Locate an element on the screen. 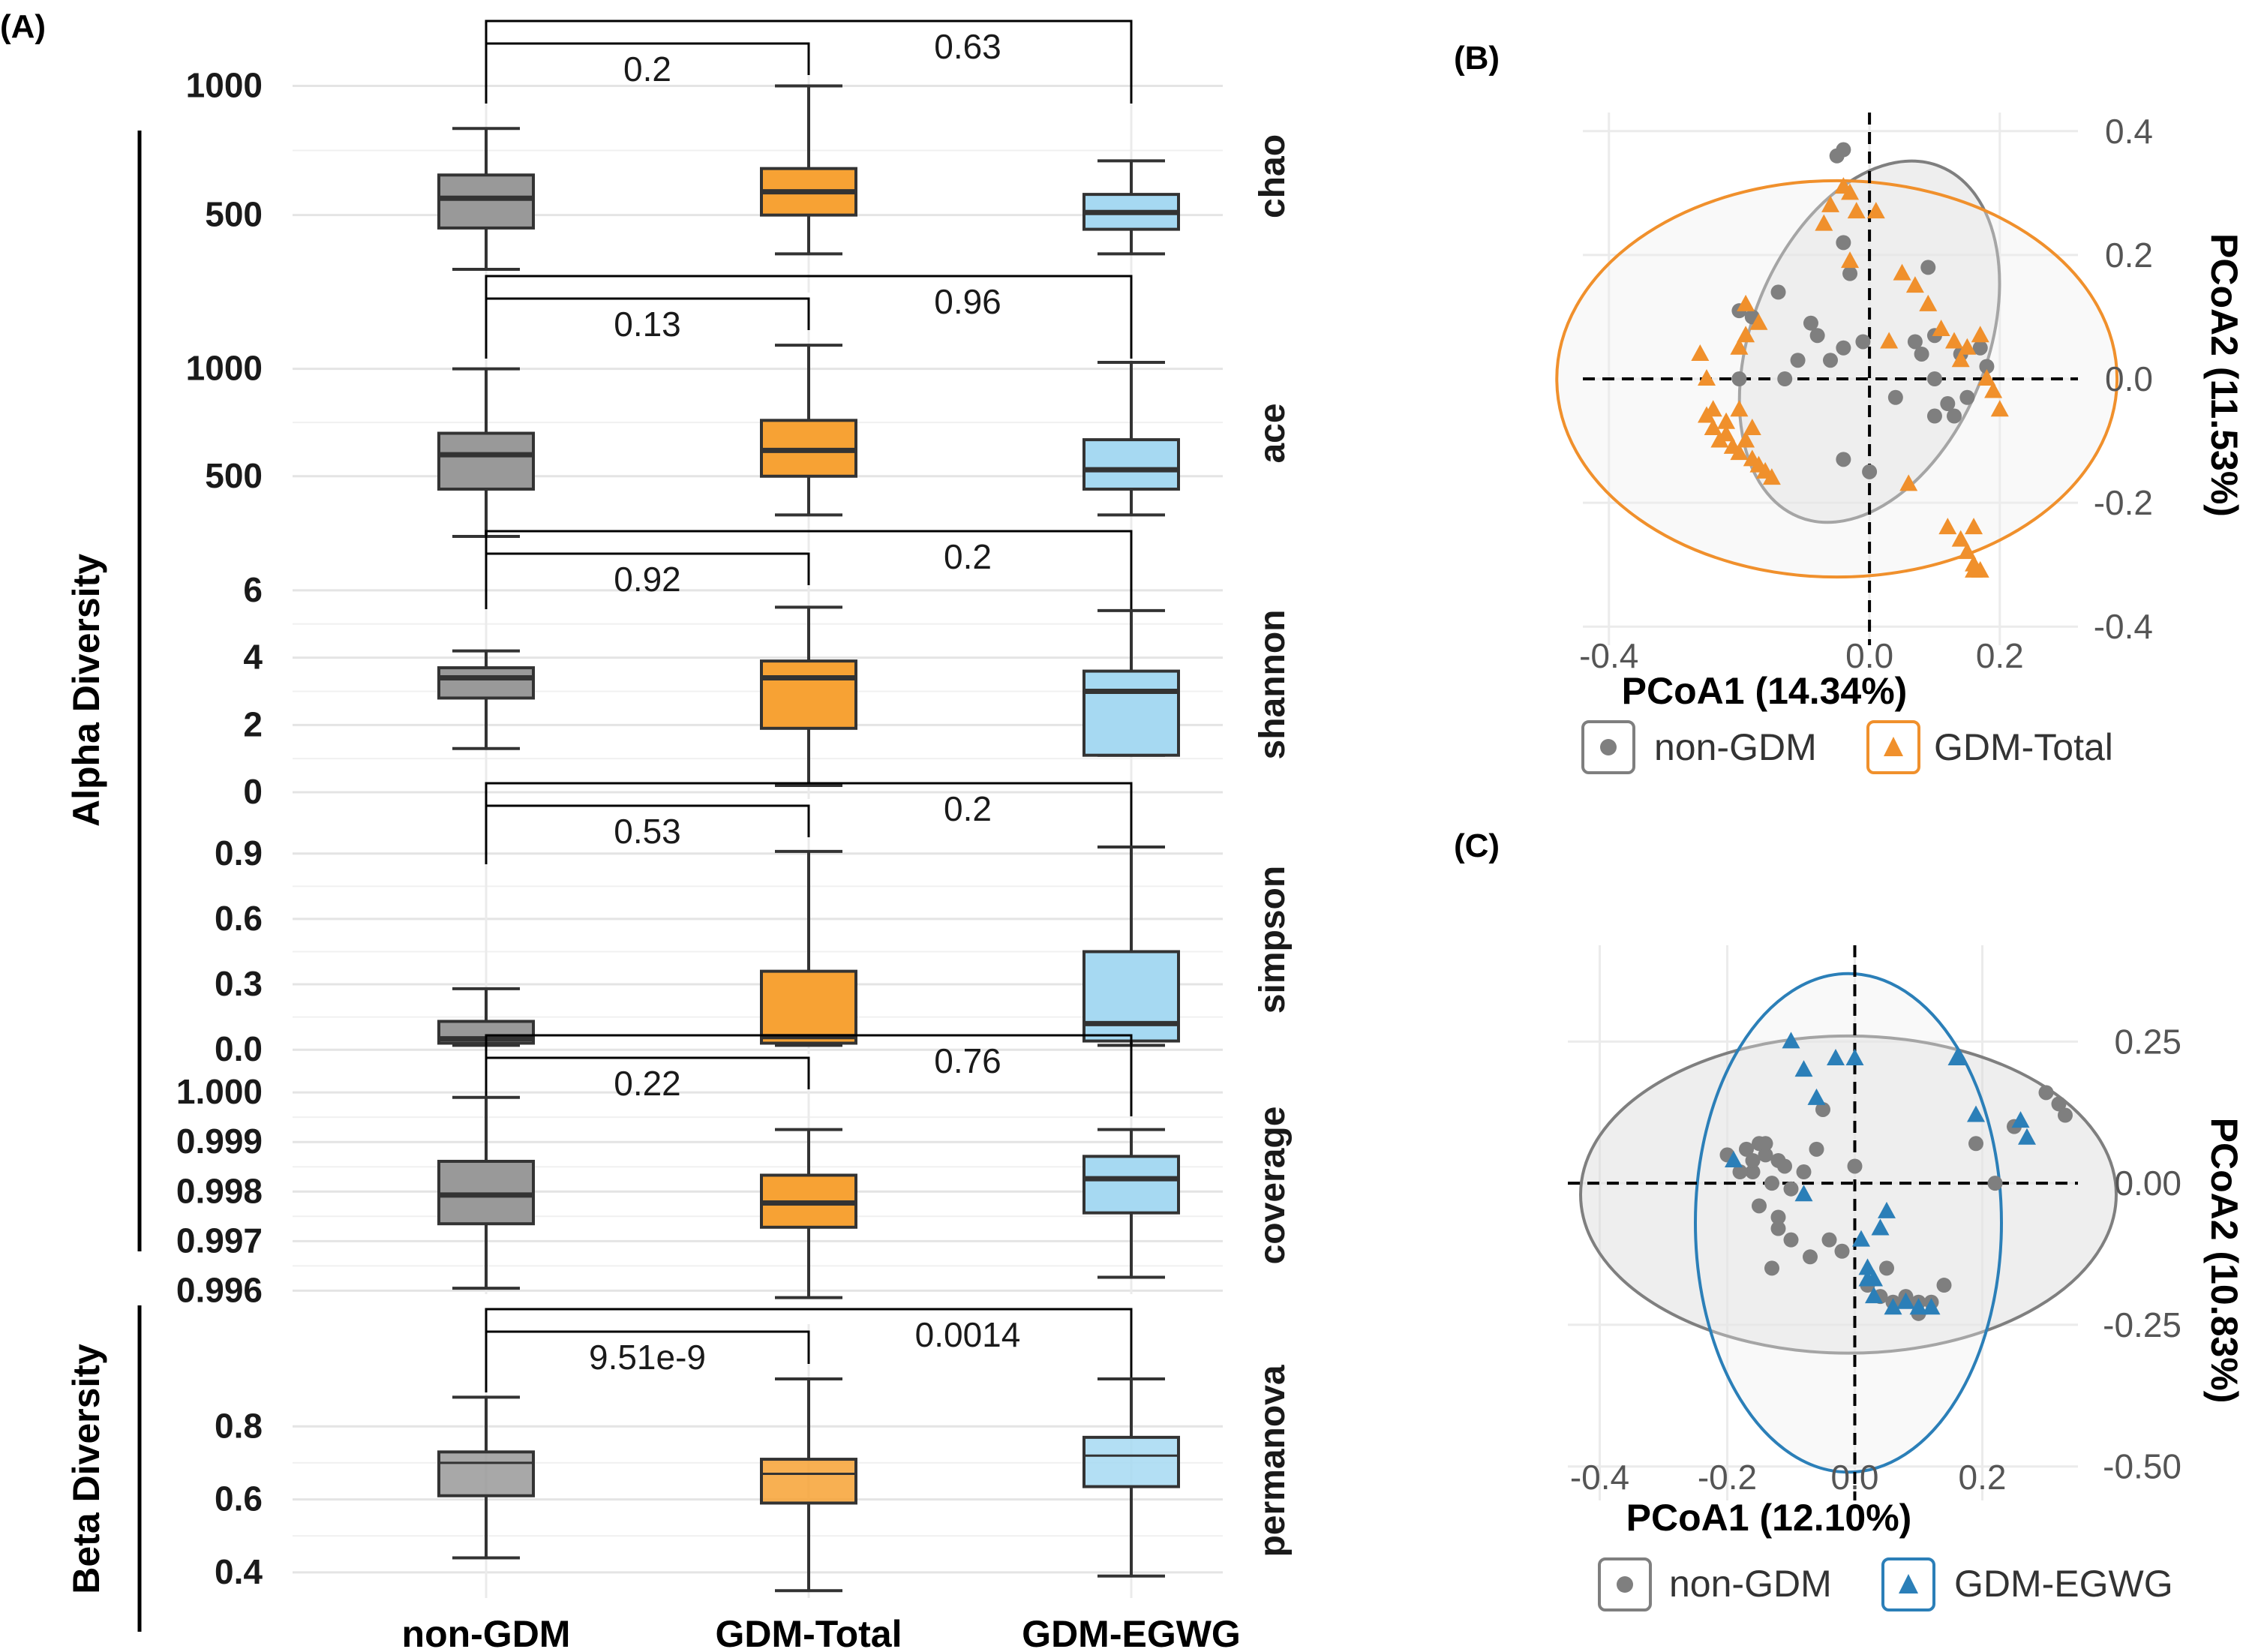 The width and height of the screenshot is (2246, 1652). pvalue-inner: 0.92 is located at coordinates (647, 579).